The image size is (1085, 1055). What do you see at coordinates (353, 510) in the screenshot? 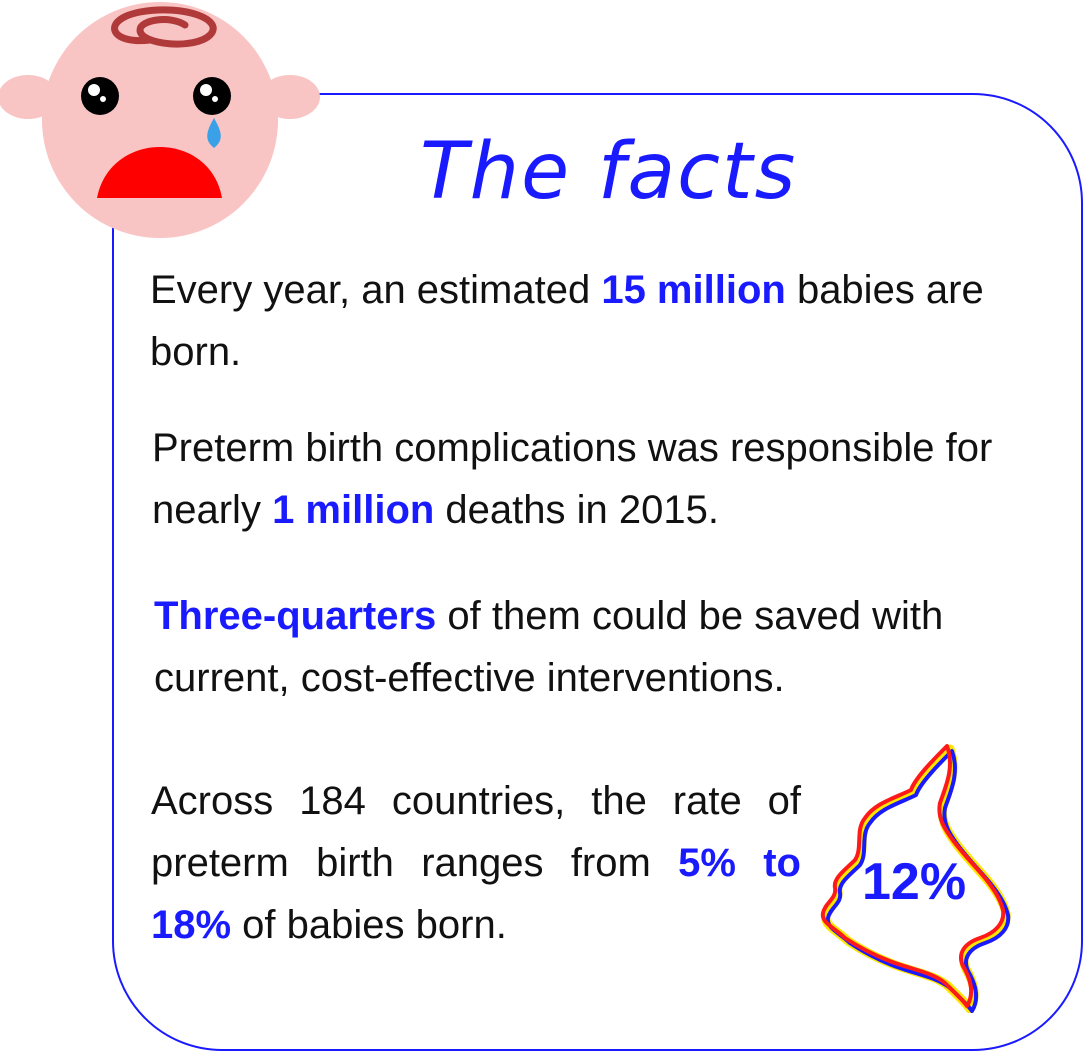
I see `fact-highlight: 1 million` at bounding box center [353, 510].